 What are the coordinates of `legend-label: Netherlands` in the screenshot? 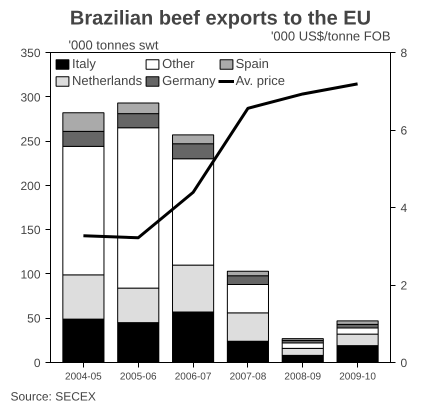 It's located at (107, 80).